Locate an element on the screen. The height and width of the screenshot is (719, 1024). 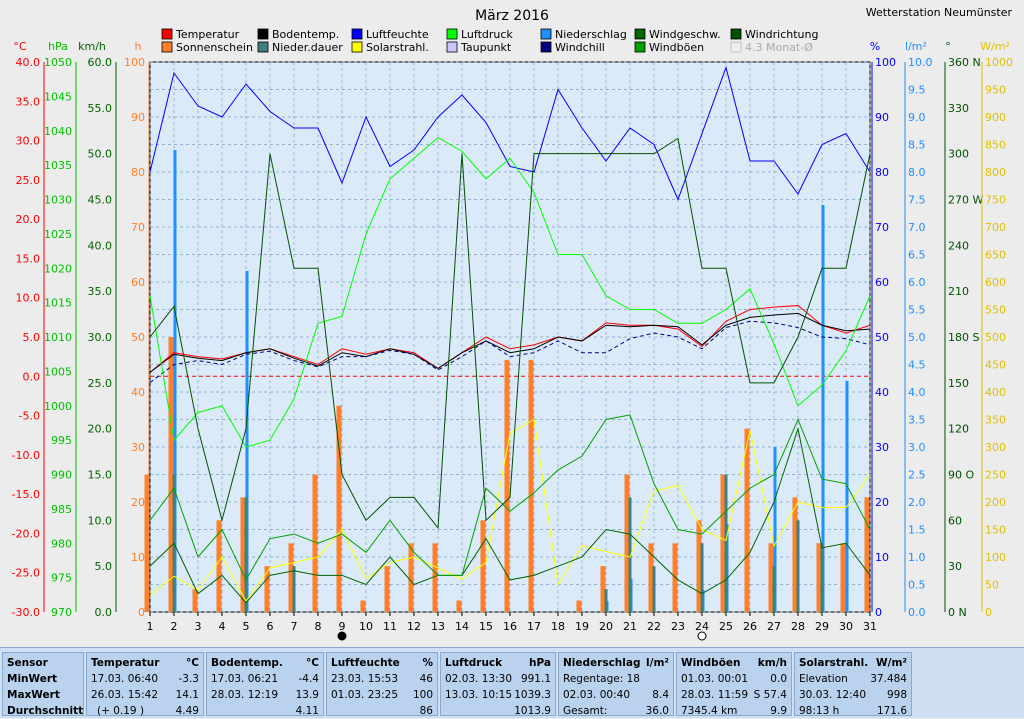
stat-value: 100 is located at coordinates (422, 695).